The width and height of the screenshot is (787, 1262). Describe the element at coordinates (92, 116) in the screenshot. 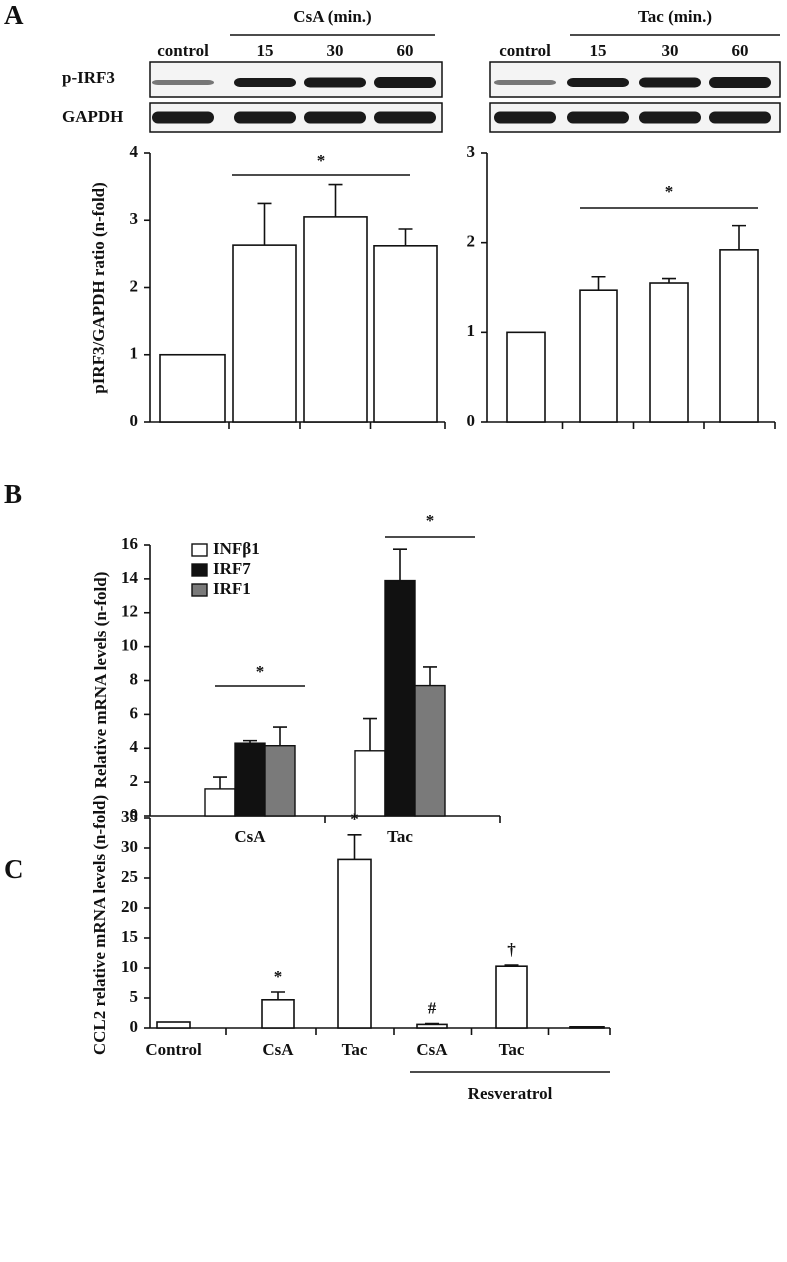

I see `blot-row-label: GAPDH` at that location.